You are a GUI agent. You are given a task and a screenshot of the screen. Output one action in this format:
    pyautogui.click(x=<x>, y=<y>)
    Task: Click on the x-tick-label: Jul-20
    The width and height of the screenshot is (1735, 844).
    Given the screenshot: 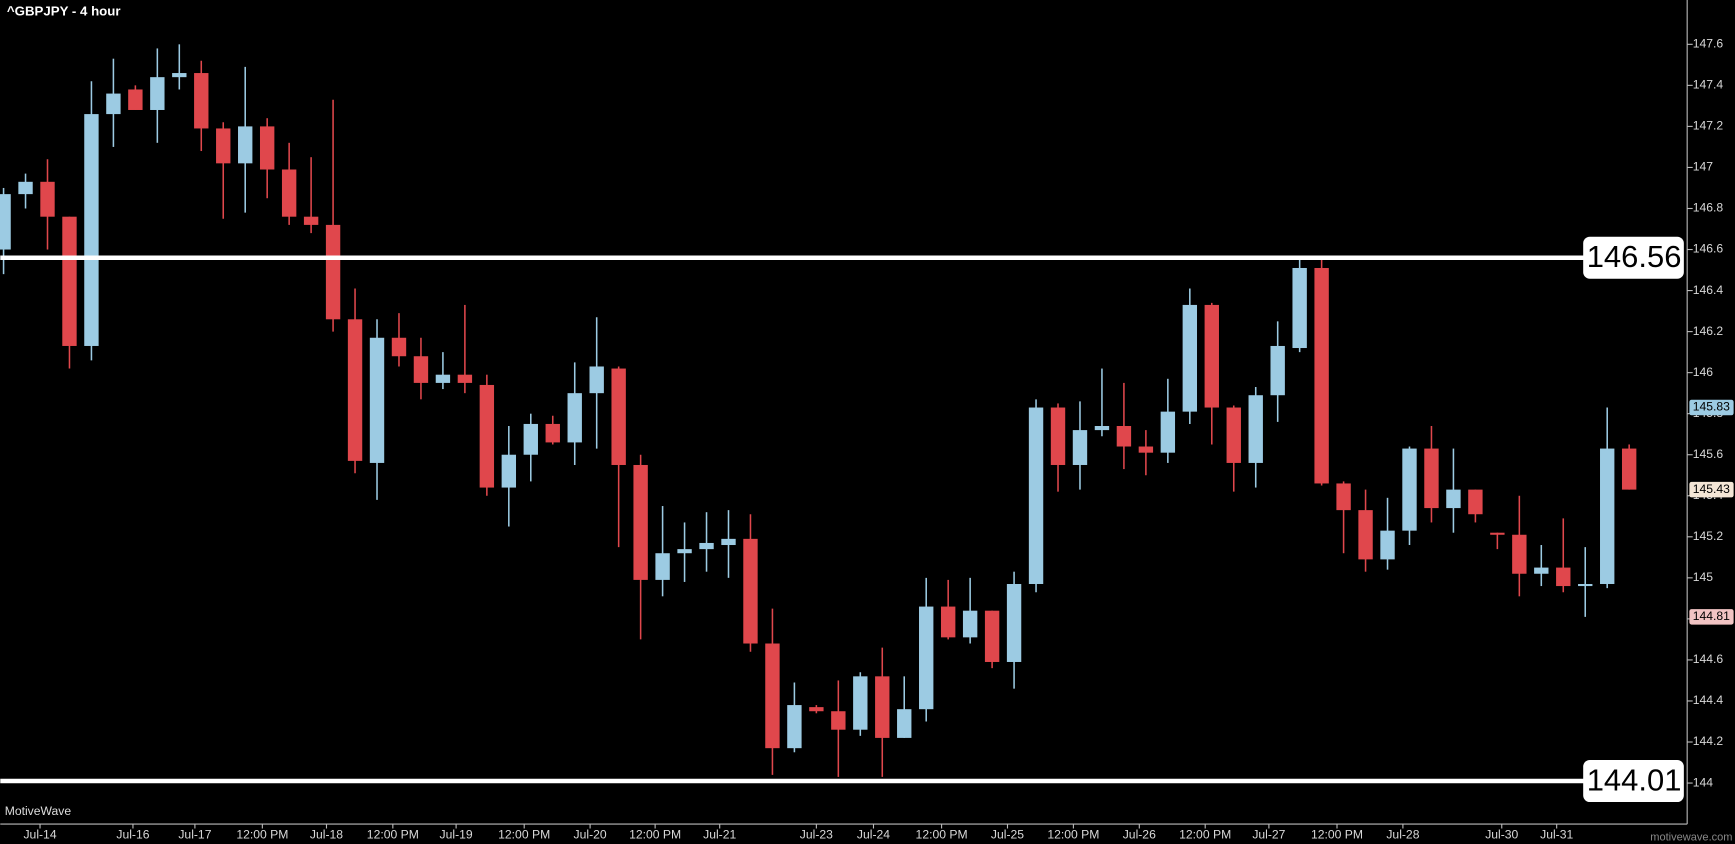 What is the action you would take?
    pyautogui.click(x=590, y=834)
    